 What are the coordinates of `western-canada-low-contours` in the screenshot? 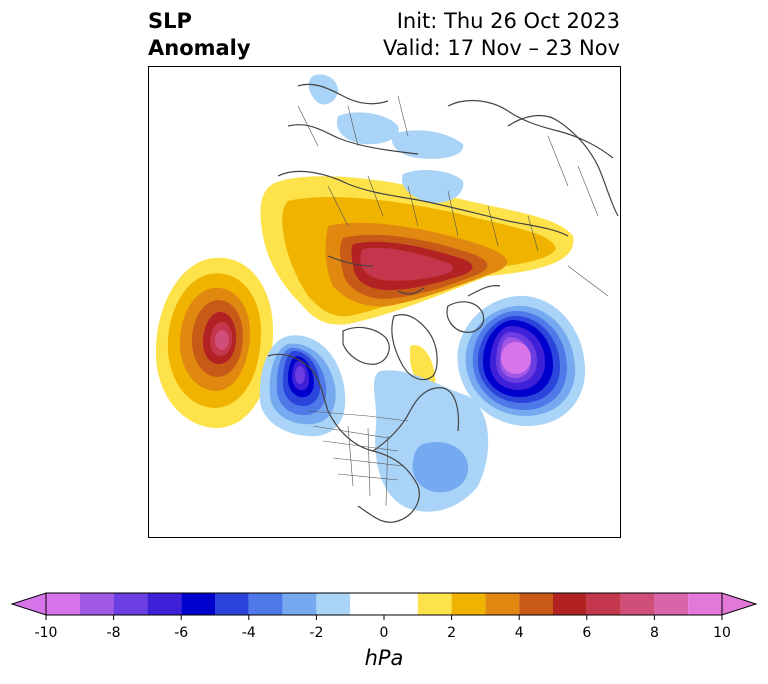 It's located at (302, 386).